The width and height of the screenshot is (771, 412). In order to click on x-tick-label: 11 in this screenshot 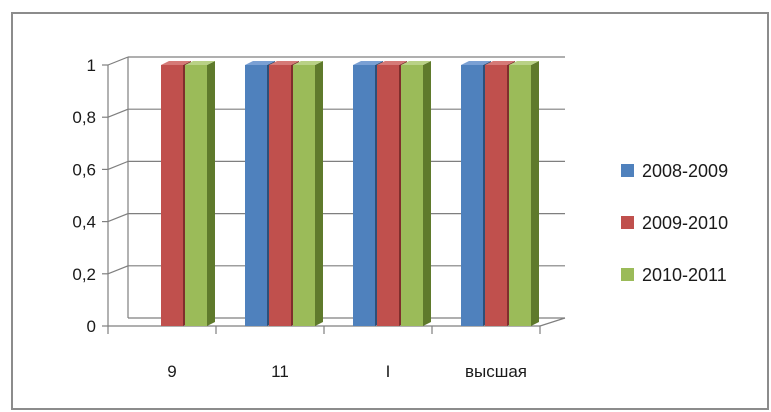, I will do `click(280, 371)`.